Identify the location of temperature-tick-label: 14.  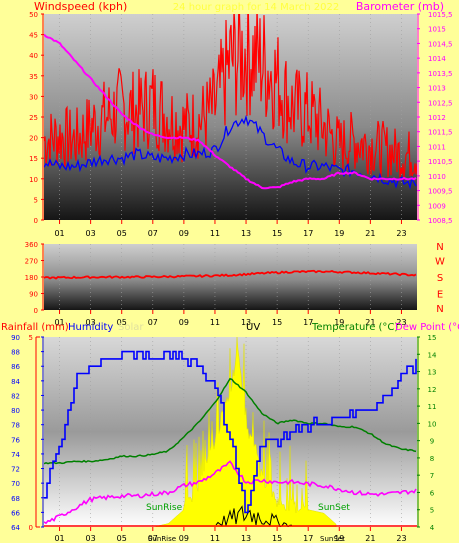
(432, 355).